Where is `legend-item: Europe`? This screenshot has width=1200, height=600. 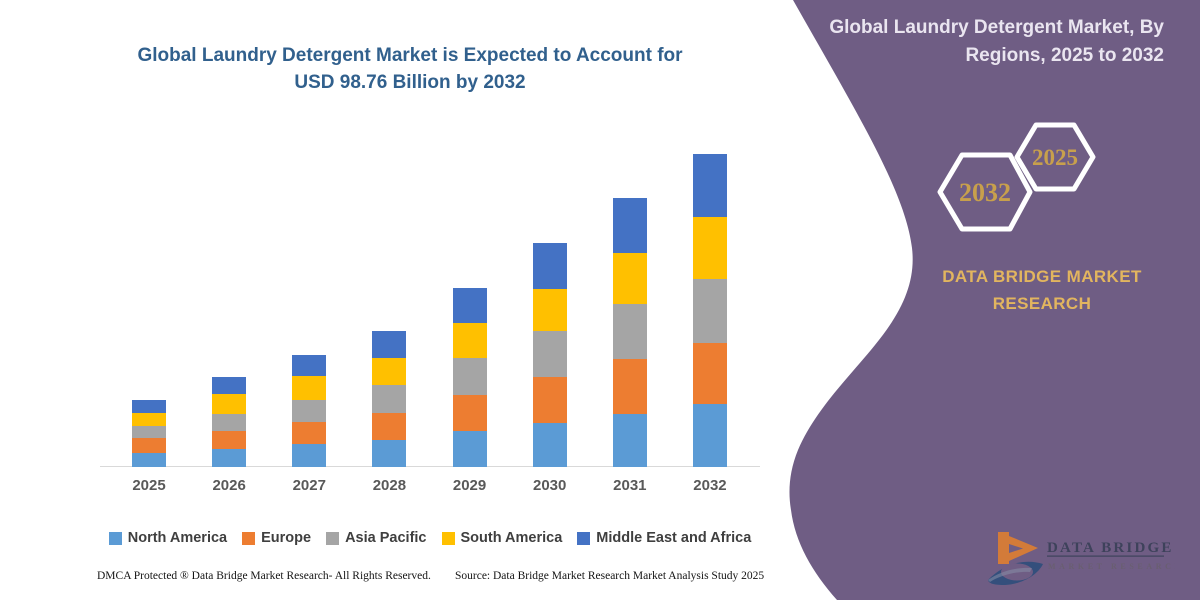
legend-item: Europe is located at coordinates (276, 538).